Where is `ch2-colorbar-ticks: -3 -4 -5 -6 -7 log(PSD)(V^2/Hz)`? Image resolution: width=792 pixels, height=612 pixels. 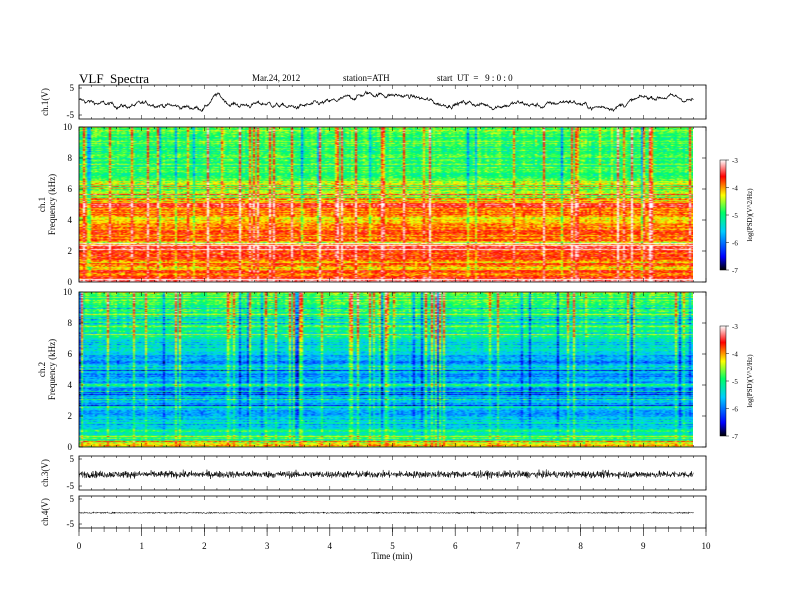 ch2-colorbar-ticks: -3 -4 -5 -6 -7 log(PSD)(V^2/Hz) is located at coordinates (740, 382).